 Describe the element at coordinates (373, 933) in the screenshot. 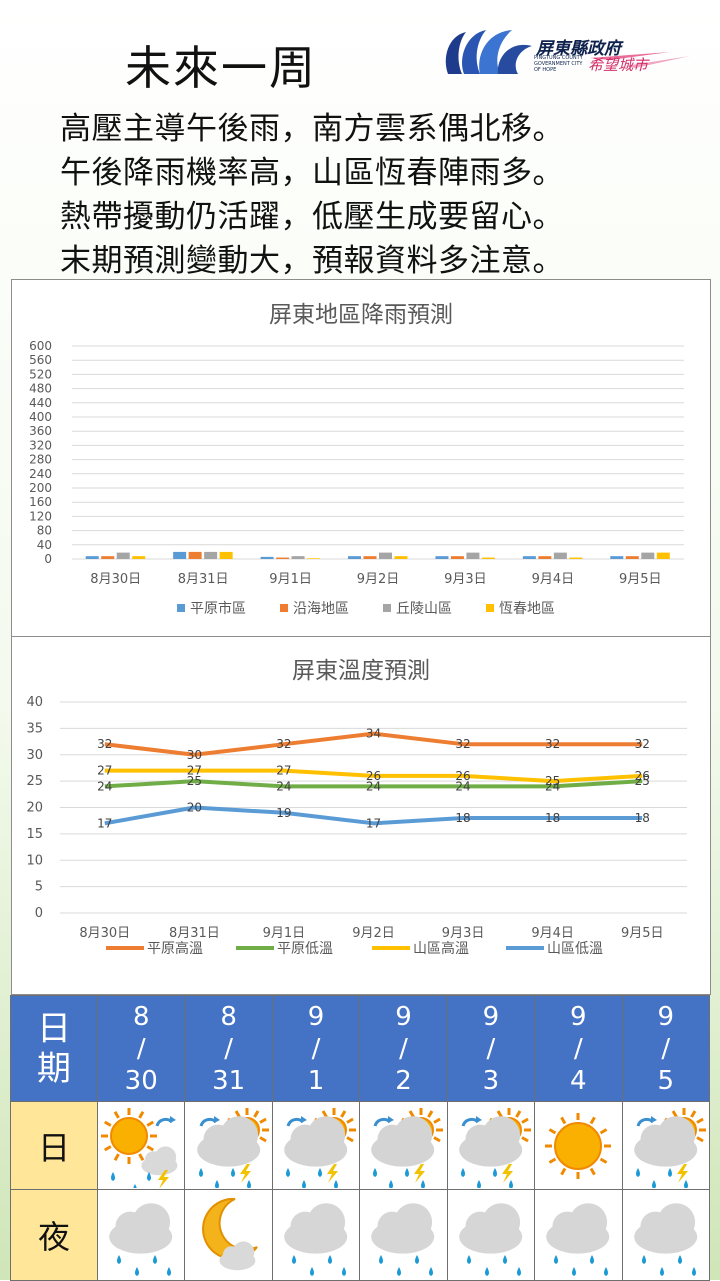

I see `x-tick-label: 9月2日` at that location.